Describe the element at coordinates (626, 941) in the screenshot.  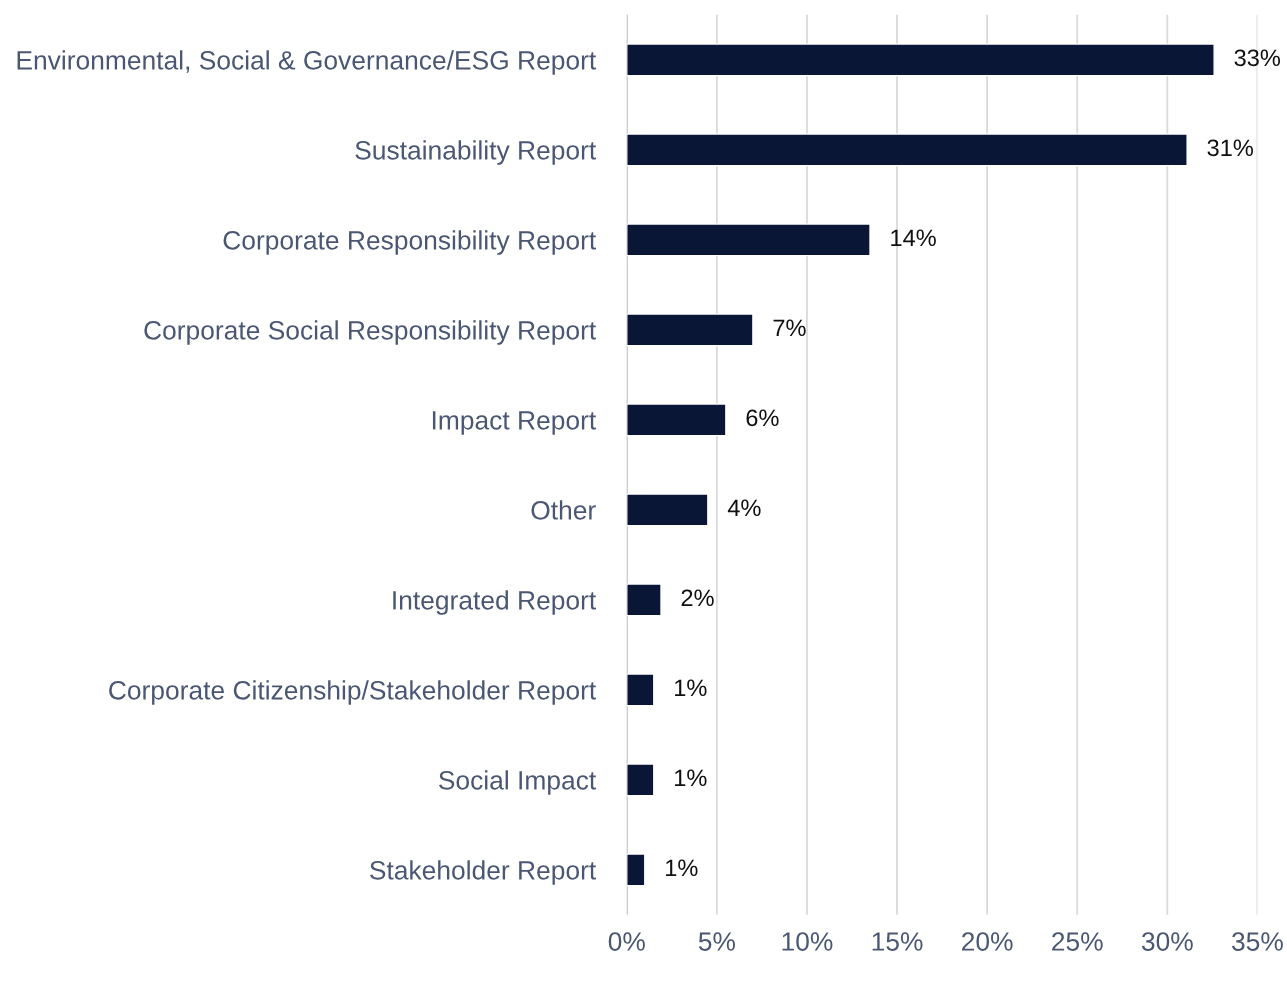
I see `x-tick-label: 0%` at that location.